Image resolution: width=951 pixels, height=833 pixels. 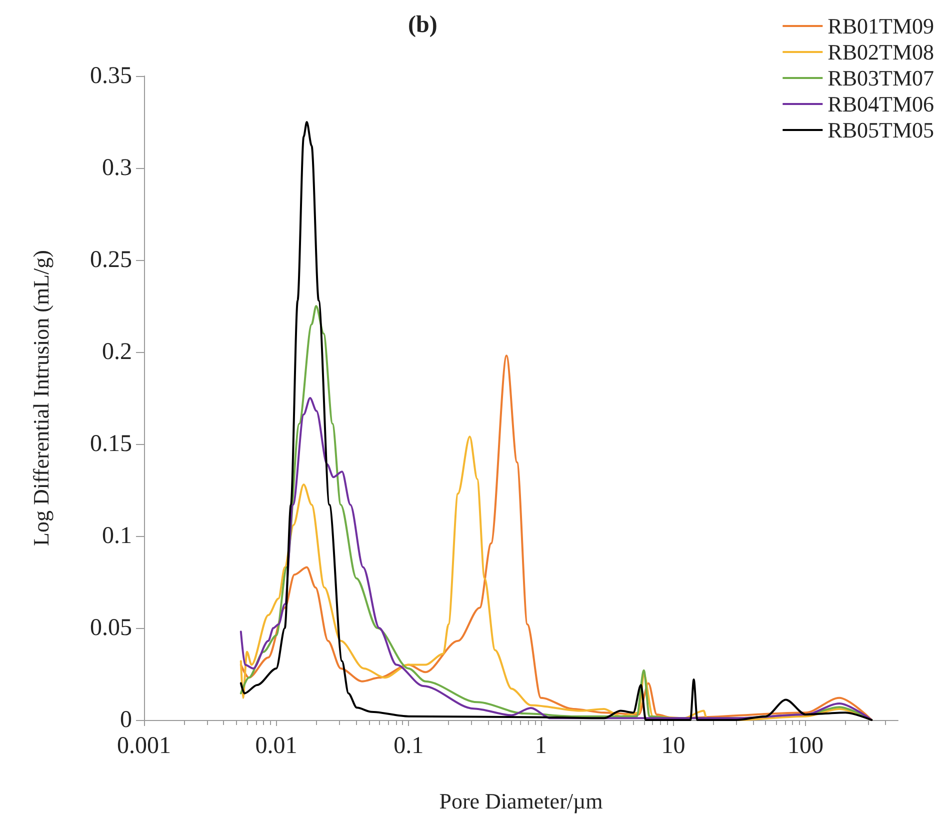 What do you see at coordinates (881, 78) in the screenshot?
I see `legend-label: RB03TM07` at bounding box center [881, 78].